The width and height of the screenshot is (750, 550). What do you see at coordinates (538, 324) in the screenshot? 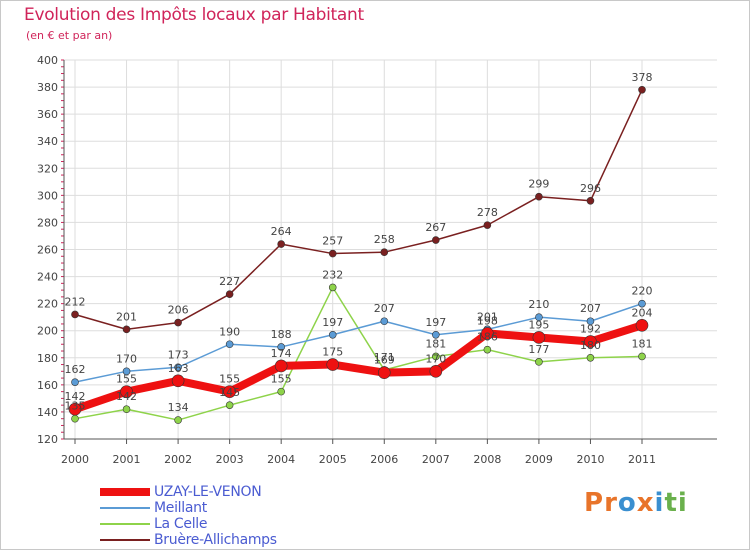
I see `data-label: 195` at bounding box center [538, 324].